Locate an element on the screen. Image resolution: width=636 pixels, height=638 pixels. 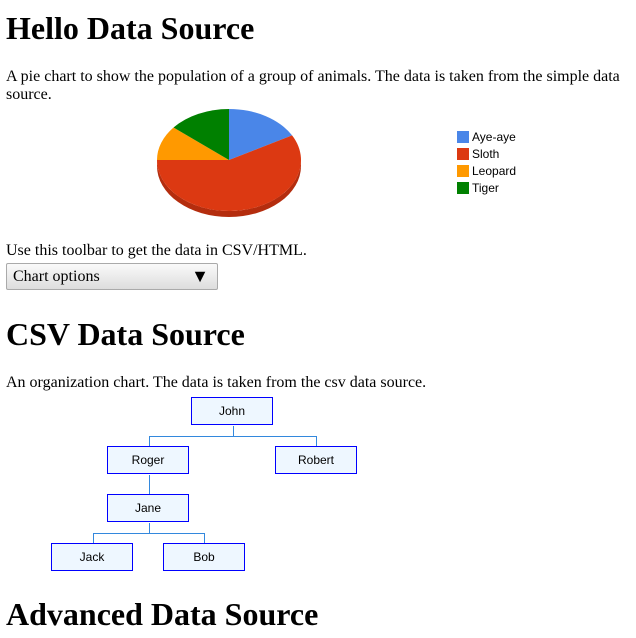
pie-slice-aye-aye is located at coordinates (261, 134).